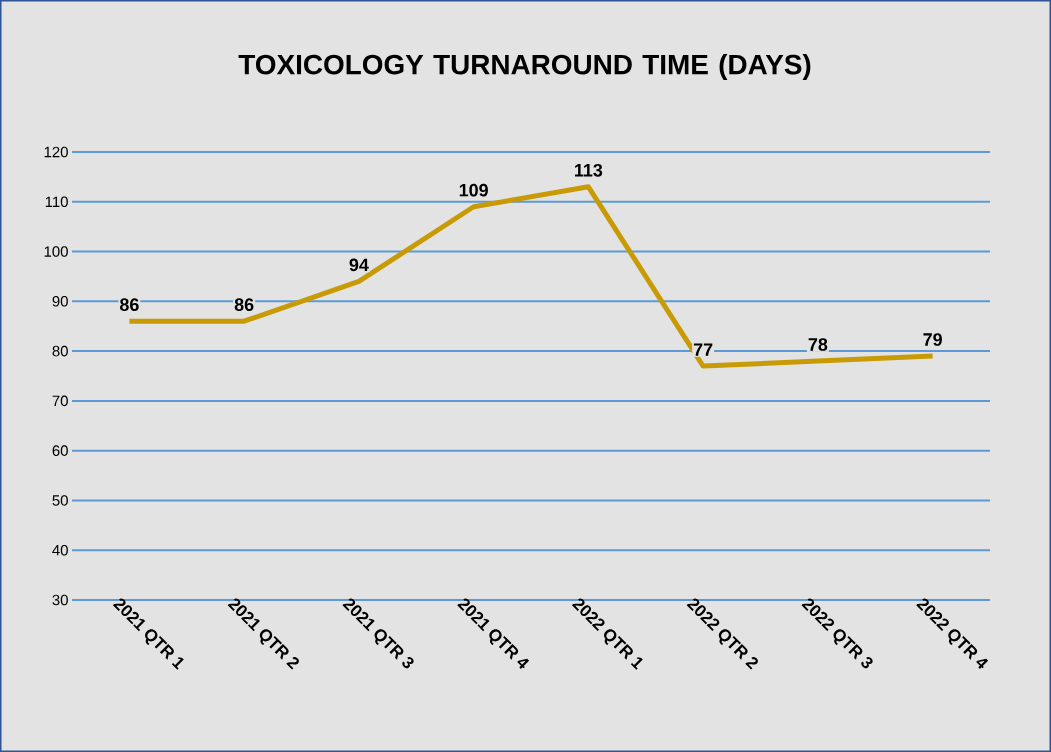 Image resolution: width=1051 pixels, height=752 pixels. Describe the element at coordinates (56, 152) in the screenshot. I see `y-tick-label: 120` at that location.